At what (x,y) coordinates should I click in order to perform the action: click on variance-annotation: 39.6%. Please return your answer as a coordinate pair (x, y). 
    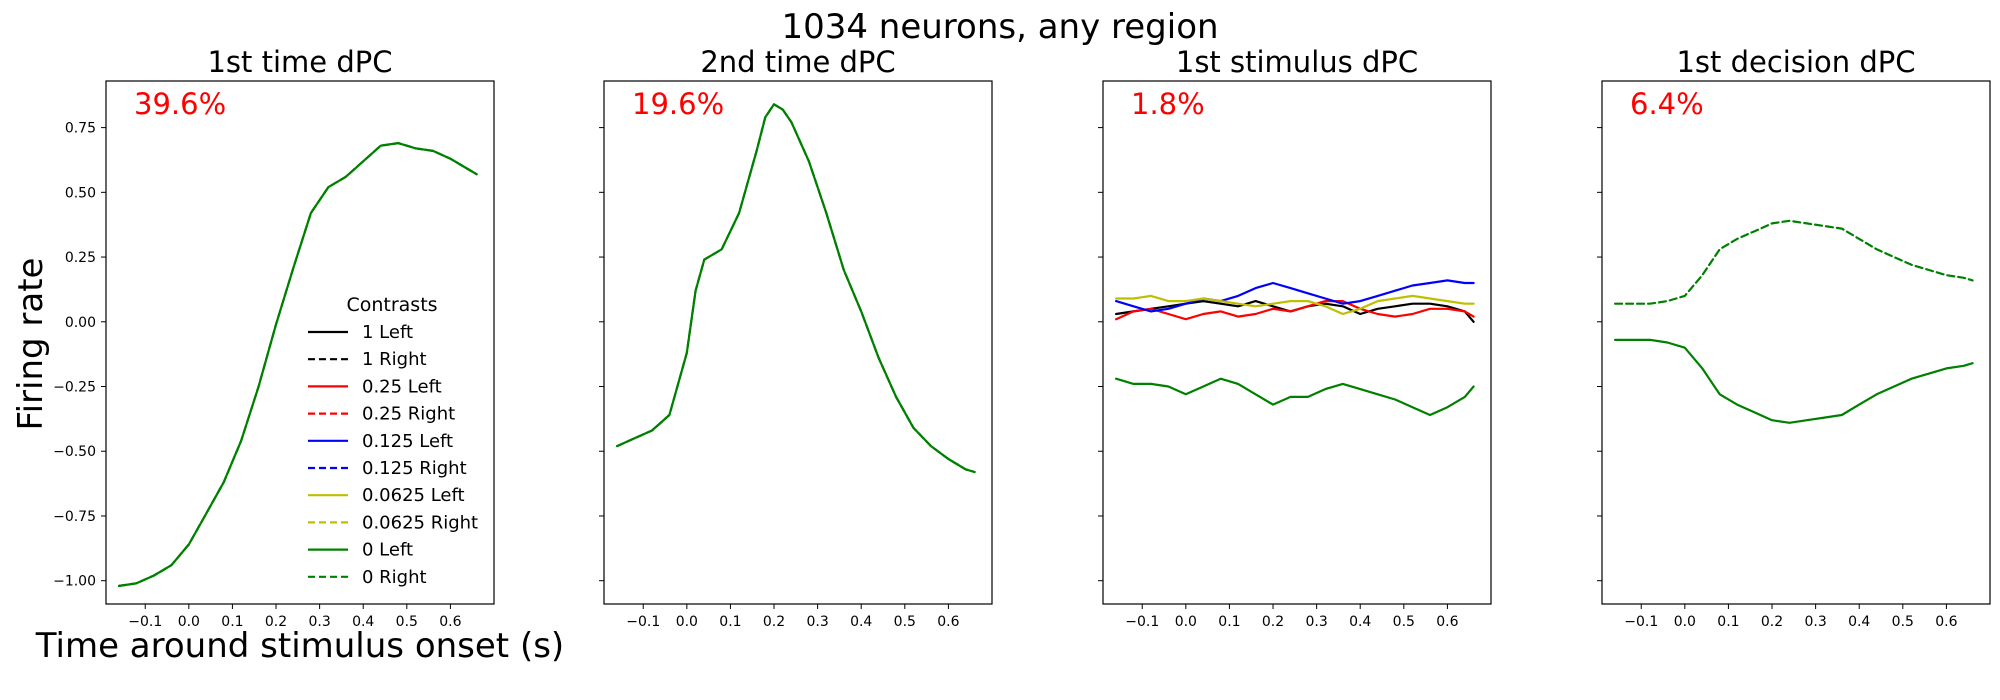
    Looking at the image, I should click on (180, 104).